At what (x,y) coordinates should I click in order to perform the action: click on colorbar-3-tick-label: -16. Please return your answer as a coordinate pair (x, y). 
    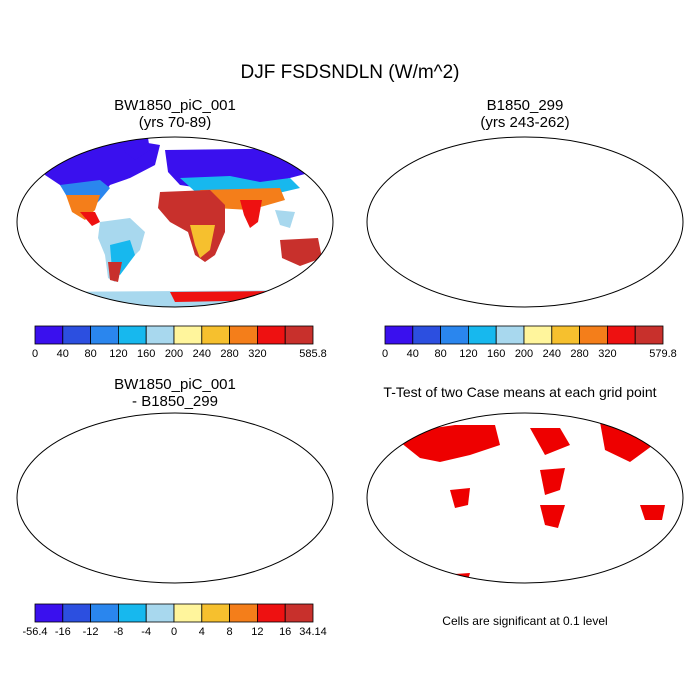
    Looking at the image, I should click on (63, 632).